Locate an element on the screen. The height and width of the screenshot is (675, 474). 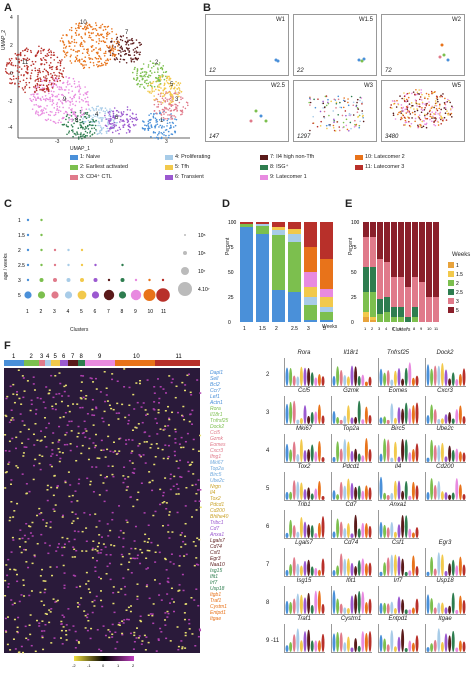
heatmap-cluster-bar is located at coordinates (177, 363).